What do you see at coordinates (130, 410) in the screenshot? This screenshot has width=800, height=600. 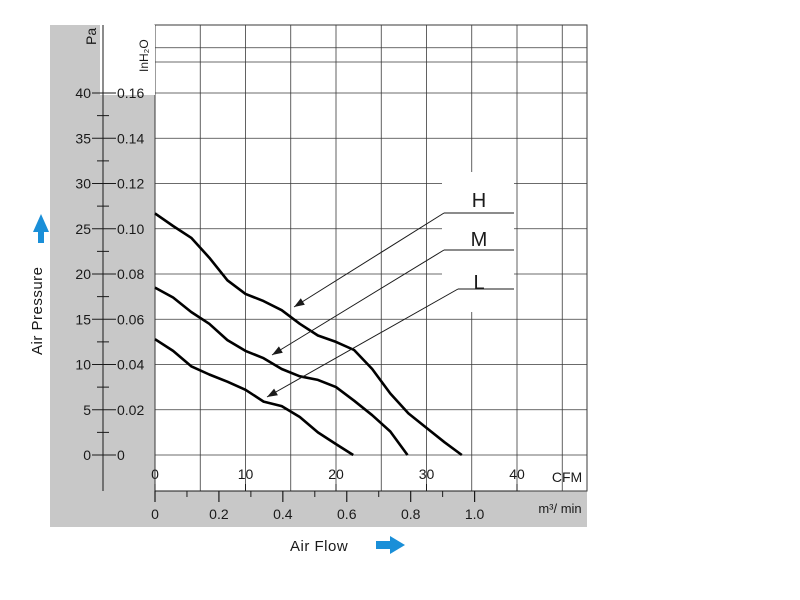 I see `y-tick-label-inh2o: 0.02` at bounding box center [130, 410].